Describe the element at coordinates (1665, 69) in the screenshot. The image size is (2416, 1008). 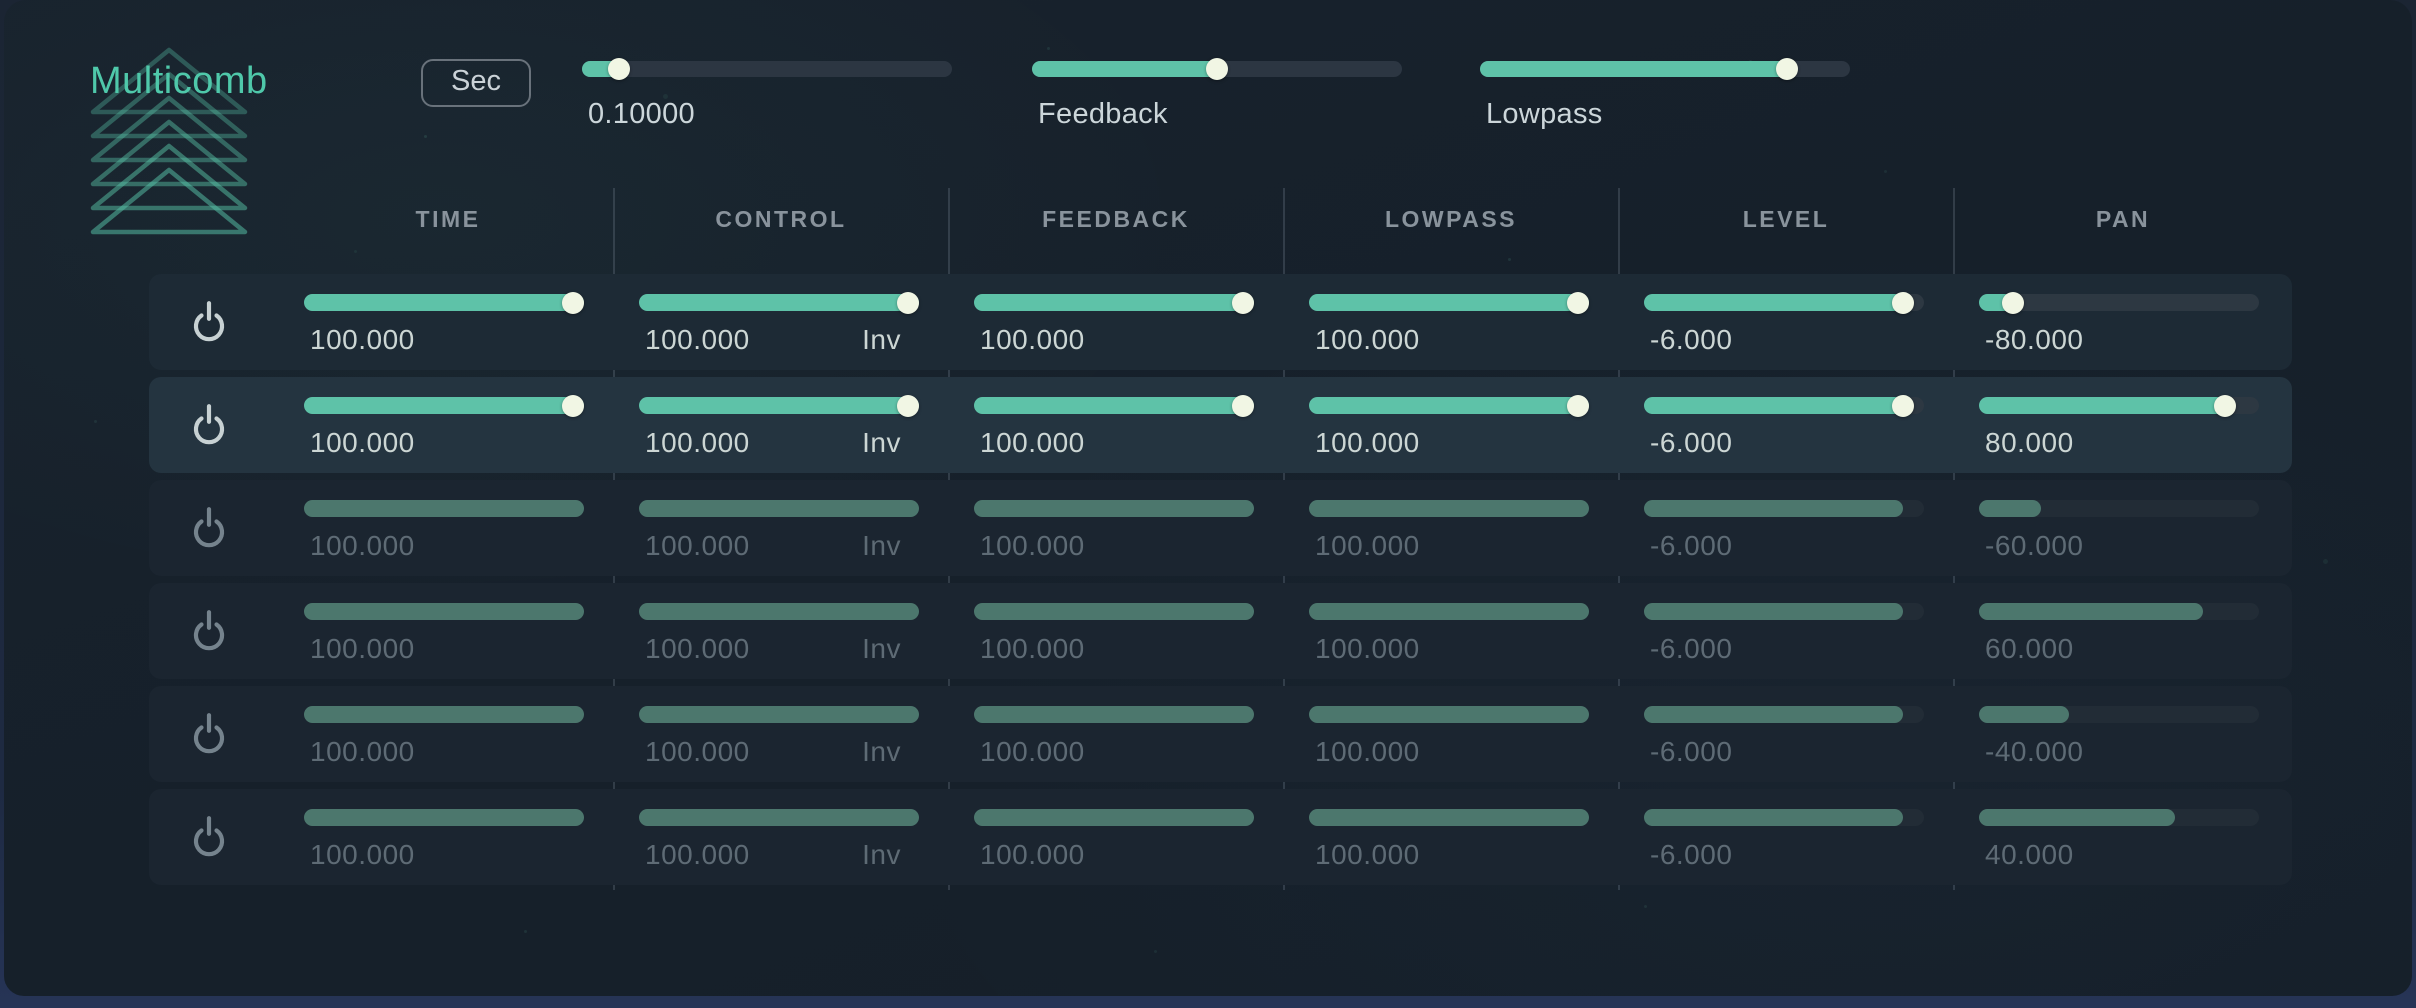
I see `global-lowpass-slider` at that location.